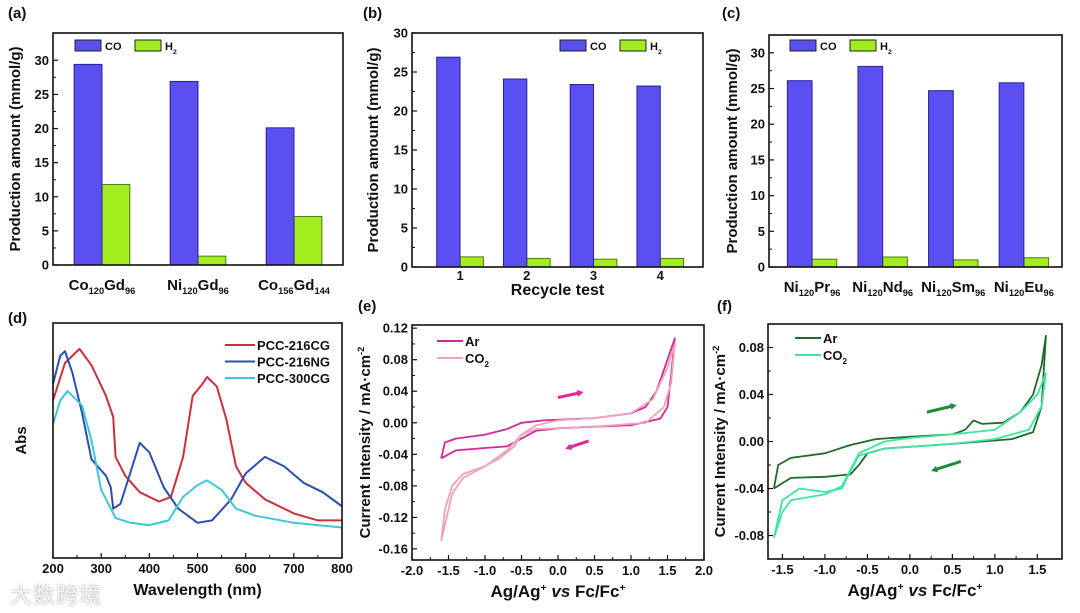 The height and width of the screenshot is (613, 1080). What do you see at coordinates (373, 150) in the screenshot?
I see `y-axis-label: Production amount (mmol/g)` at bounding box center [373, 150].